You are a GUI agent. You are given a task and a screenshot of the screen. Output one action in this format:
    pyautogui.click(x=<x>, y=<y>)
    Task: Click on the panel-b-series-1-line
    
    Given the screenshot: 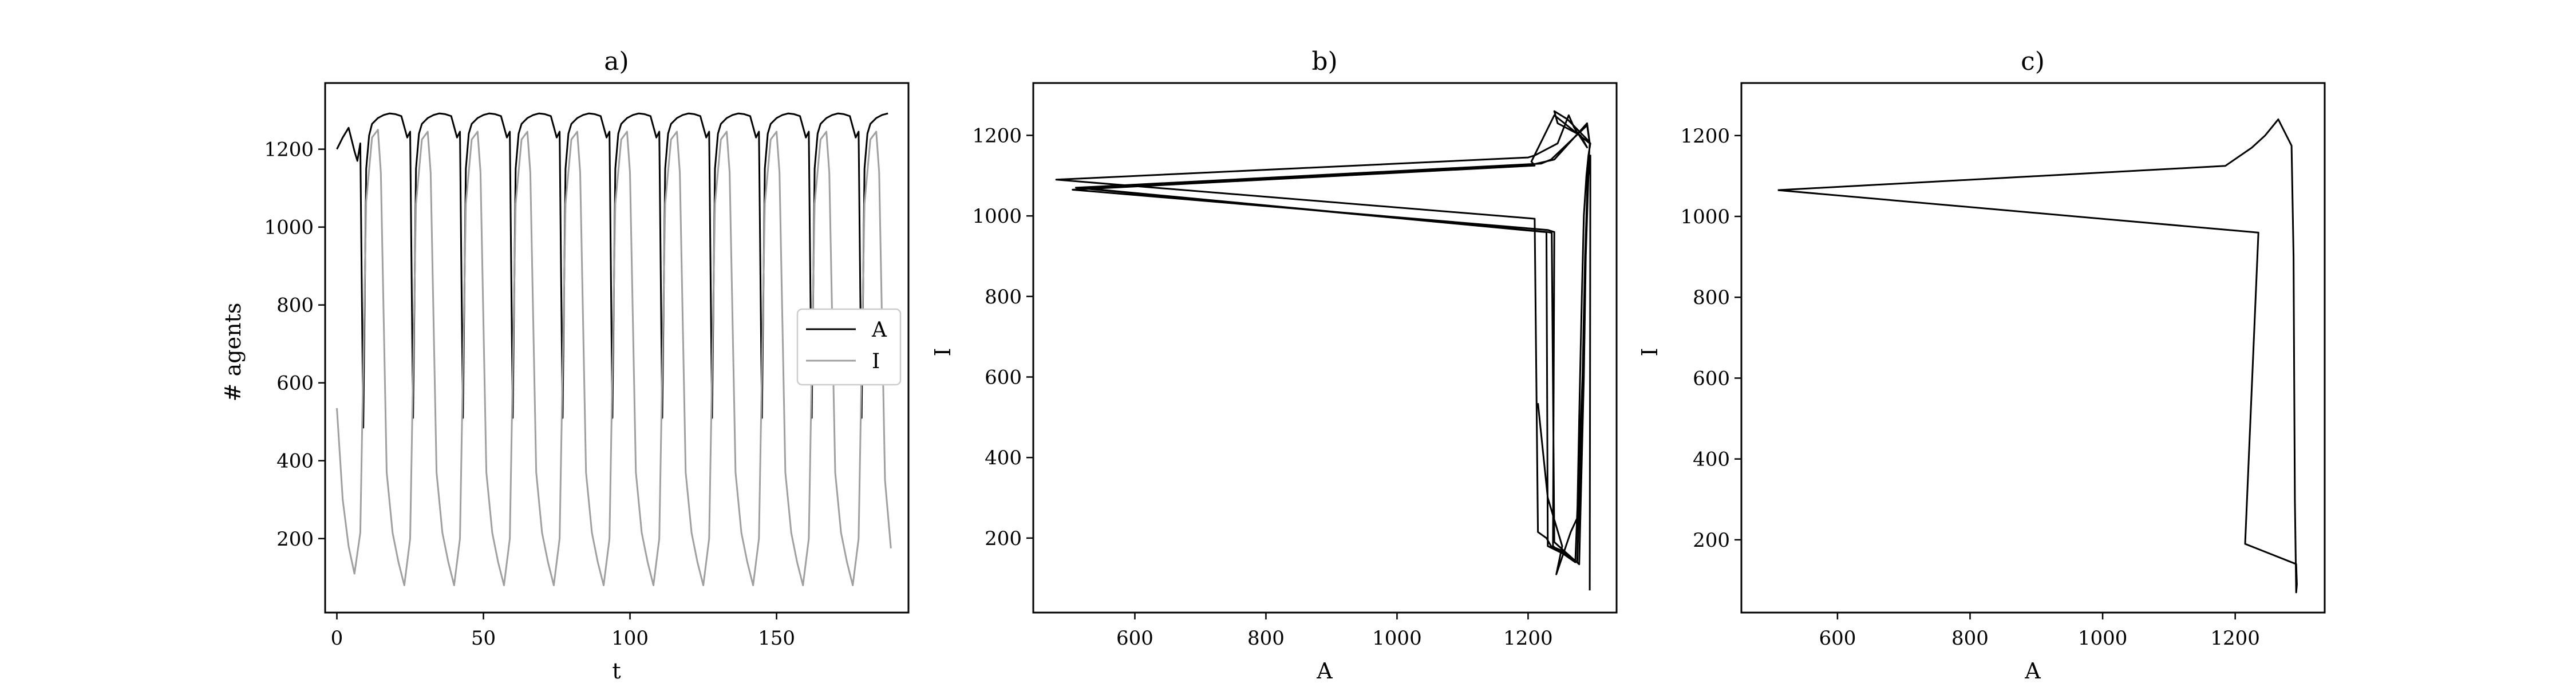 What is the action you would take?
    pyautogui.click(x=1323, y=350)
    